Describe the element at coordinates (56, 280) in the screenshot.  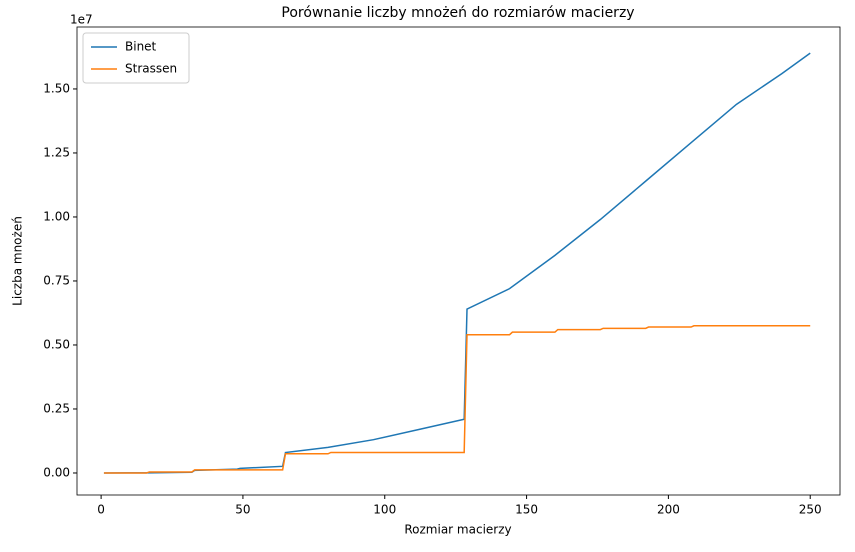
I see `y-tick-label: 0.75` at that location.